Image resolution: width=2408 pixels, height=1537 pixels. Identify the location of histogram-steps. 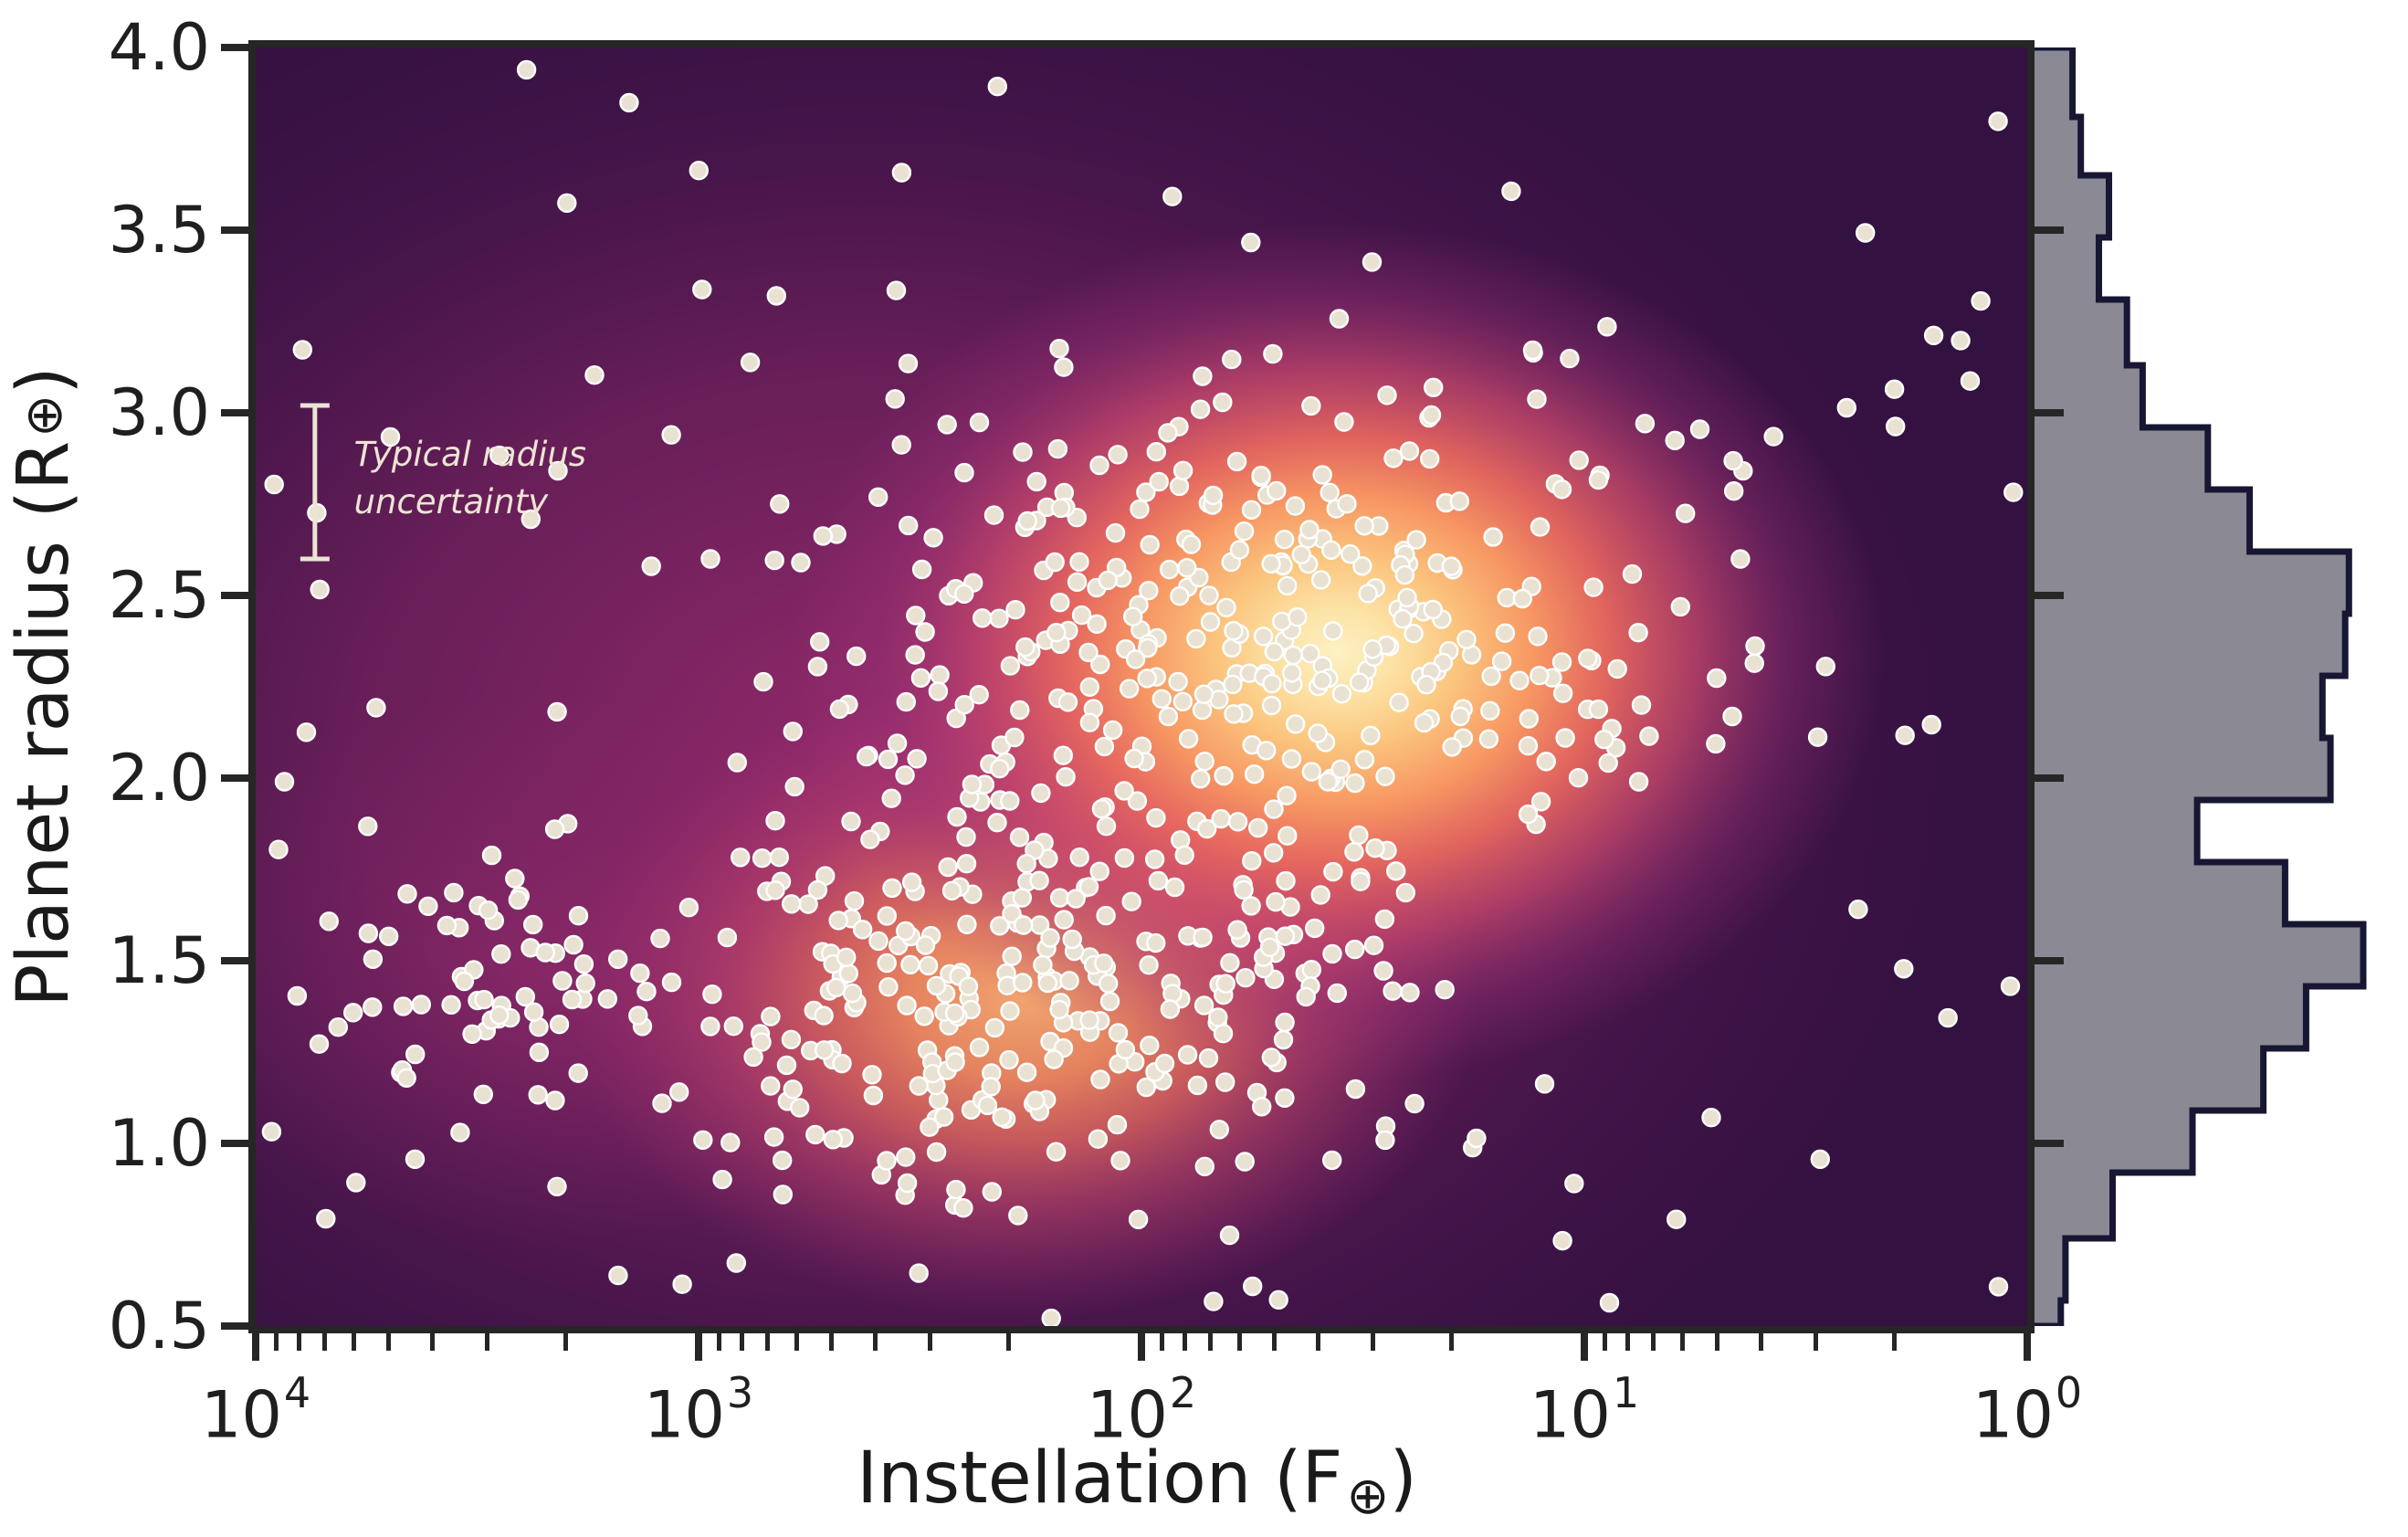
(2198, 686).